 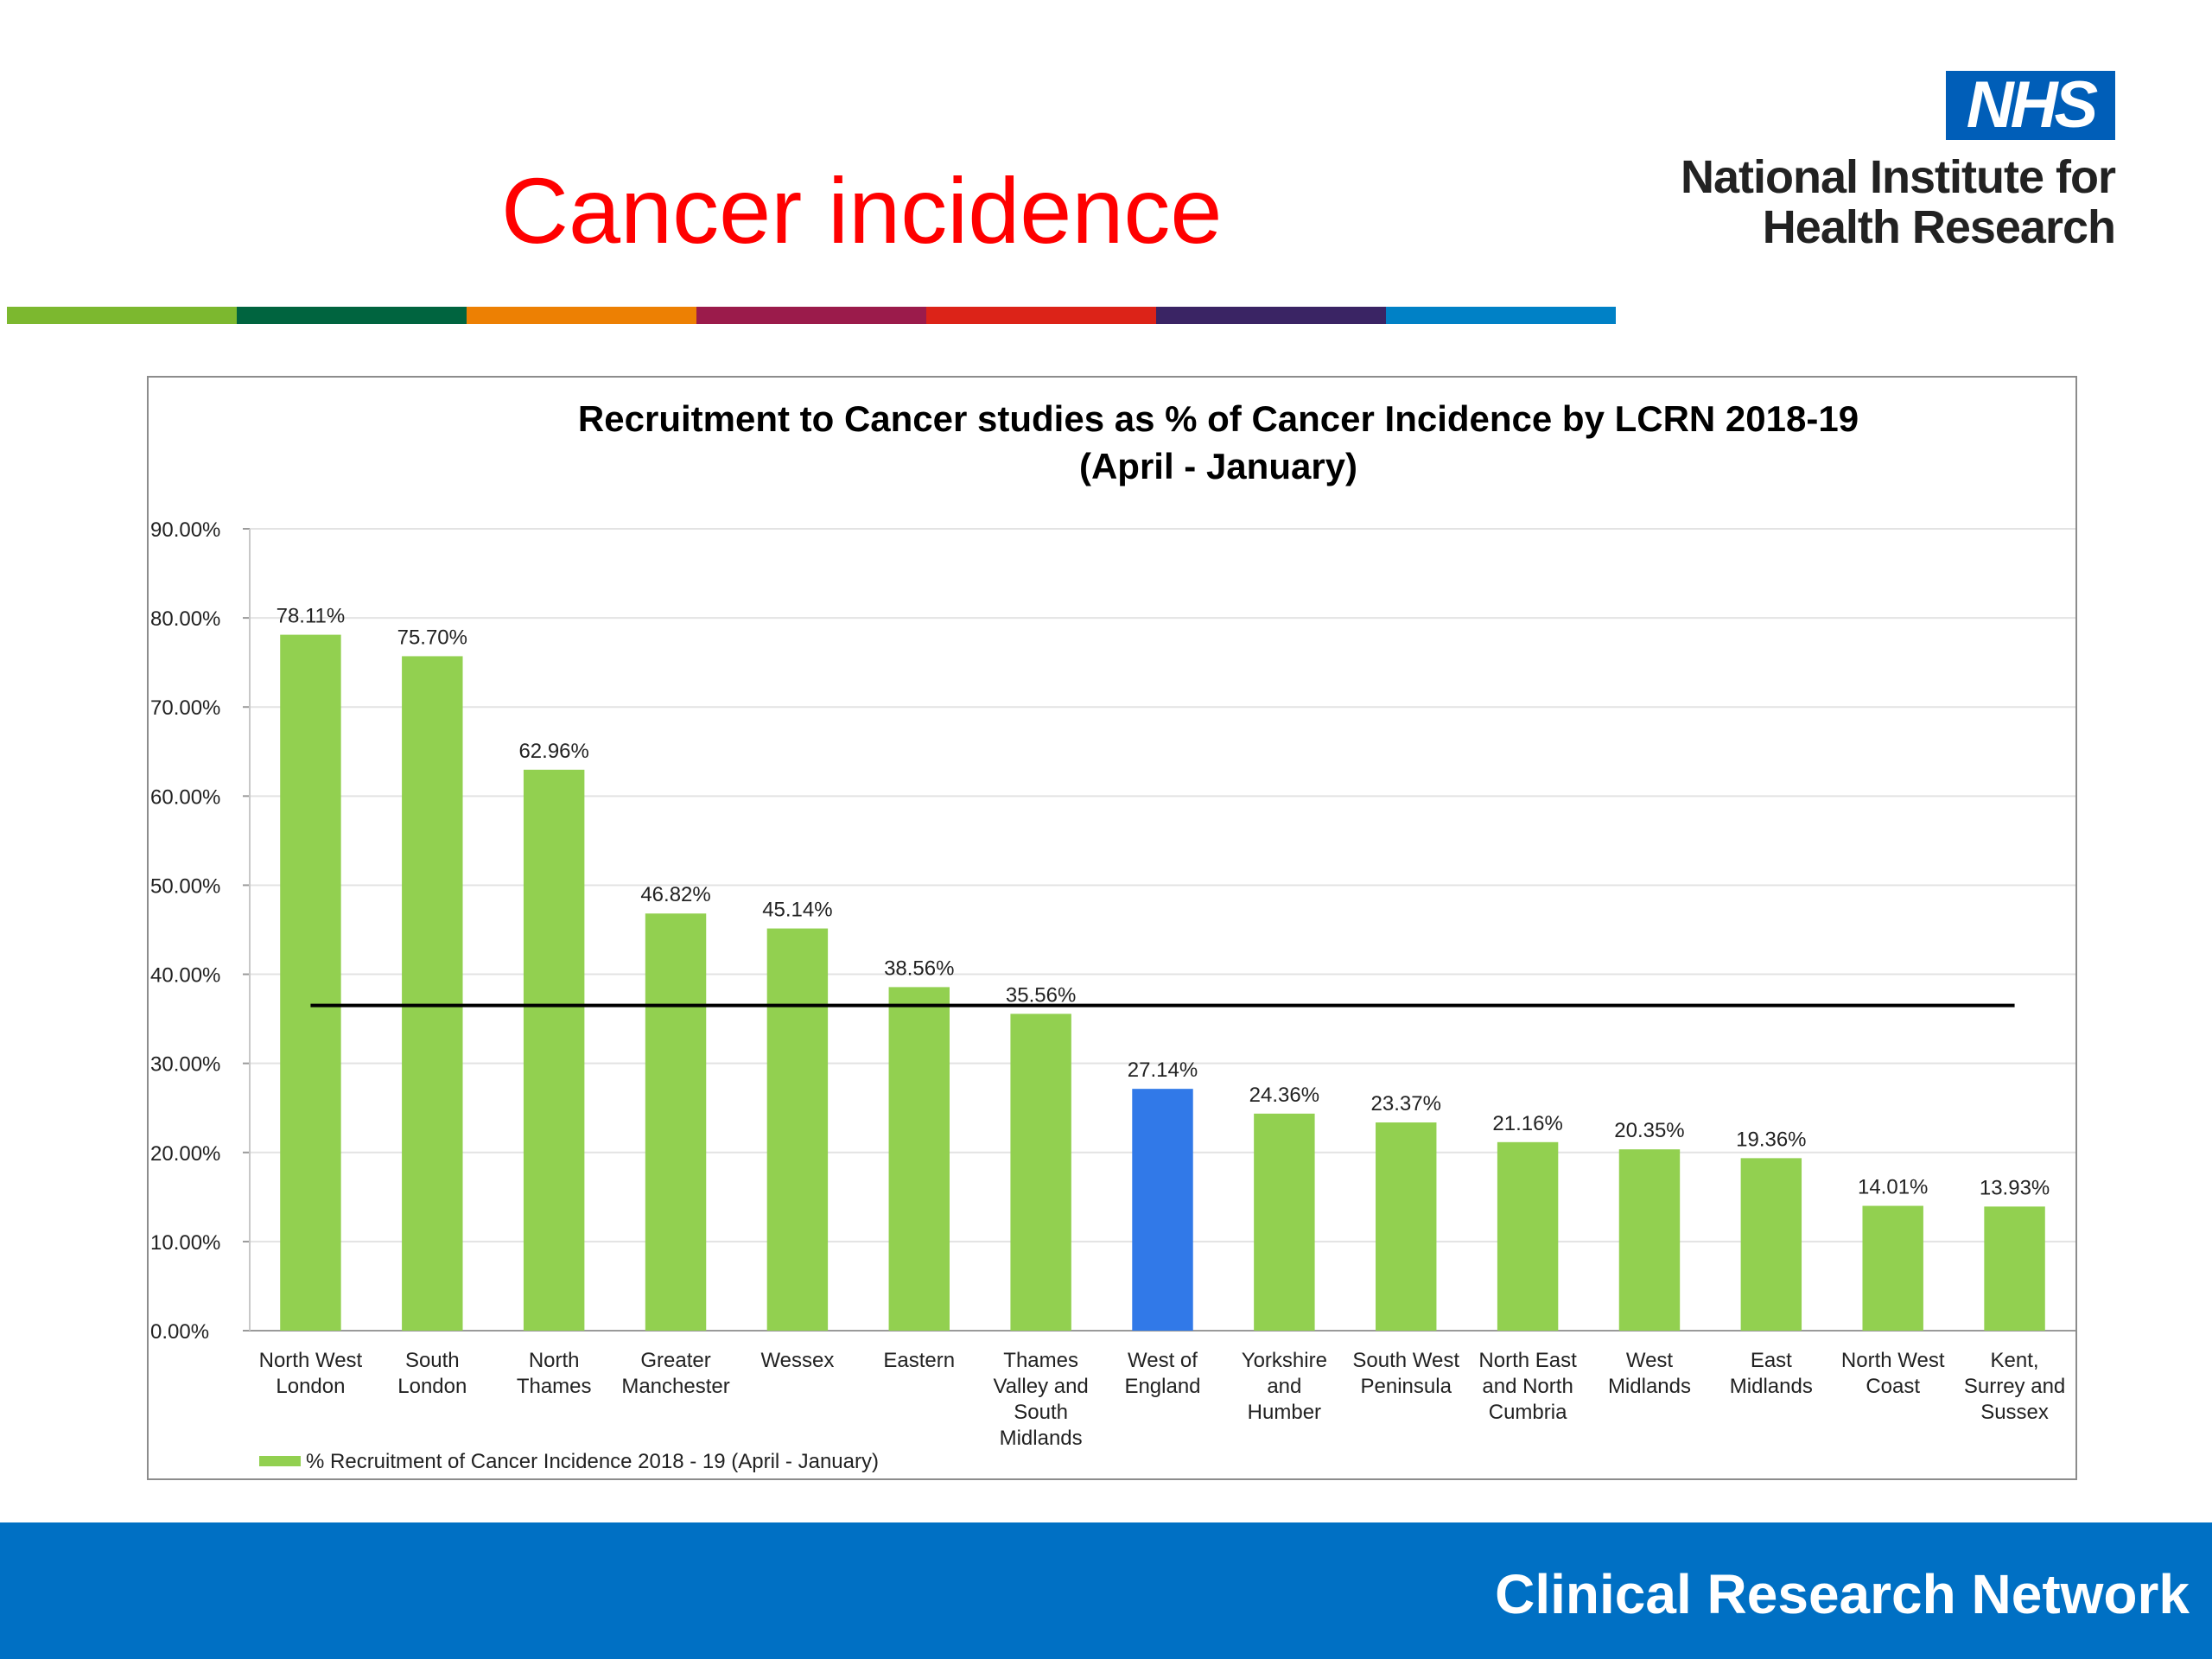 I want to click on x-category-label-line: Manchester, so click(x=675, y=1386).